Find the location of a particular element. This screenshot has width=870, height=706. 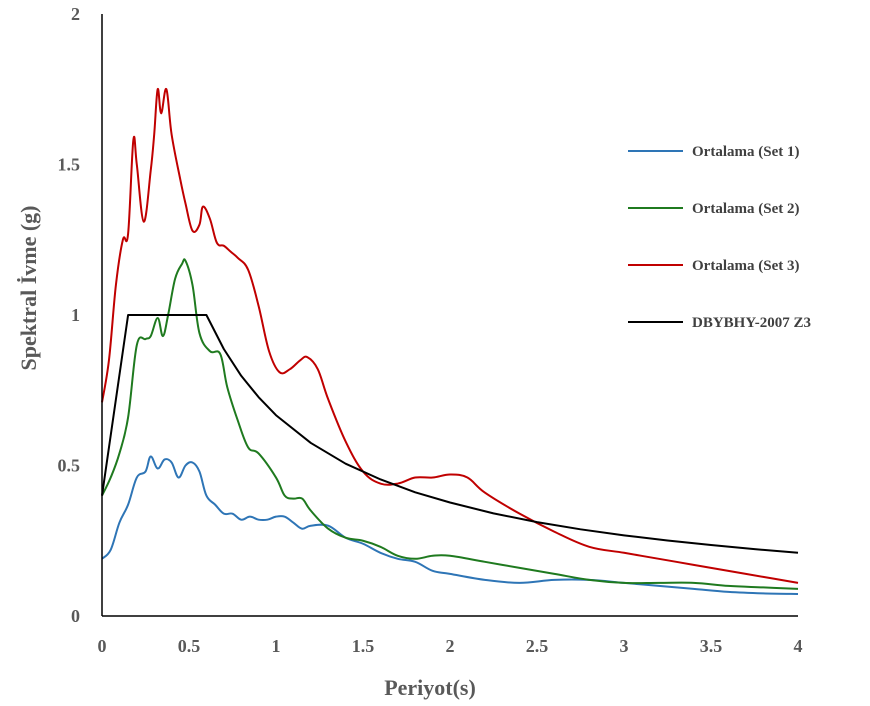

legend-label: Ortalama (Set 1) is located at coordinates (745, 152).